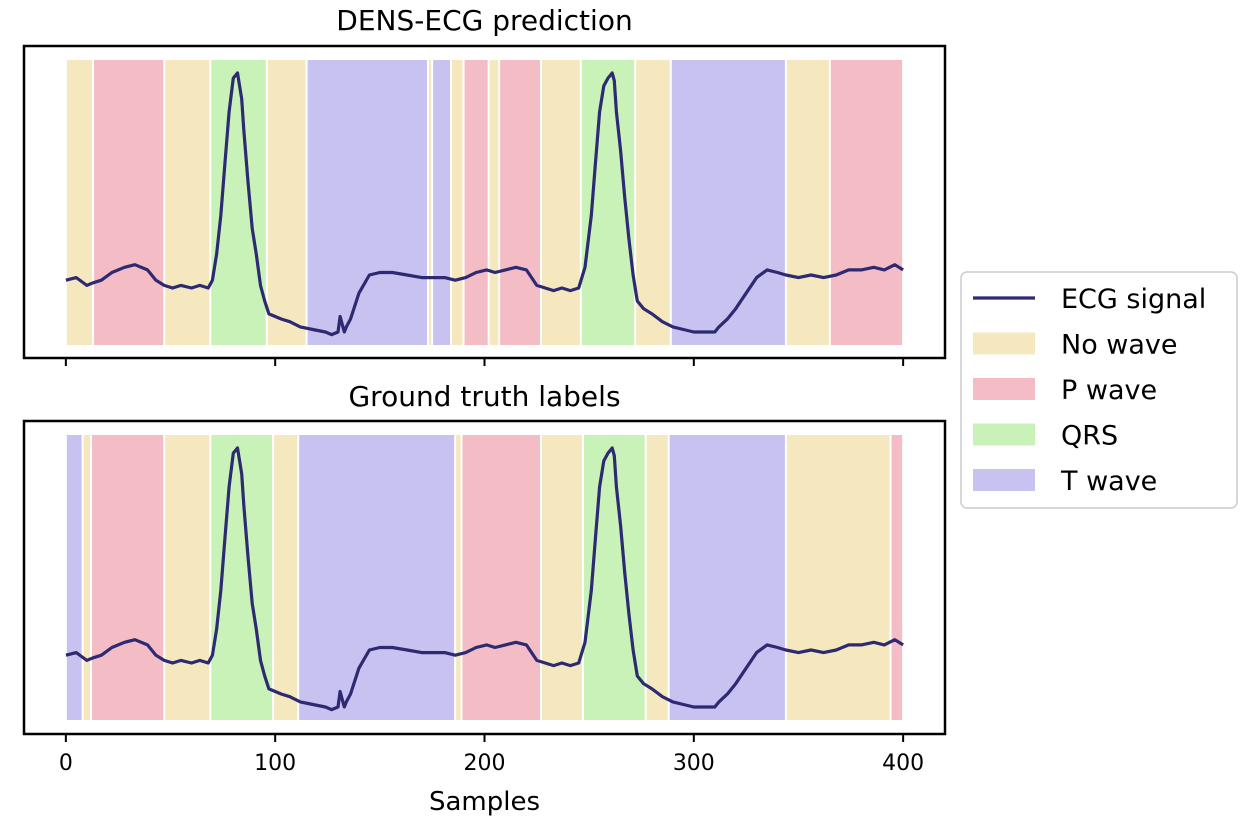 The width and height of the screenshot is (1259, 834). What do you see at coordinates (1108, 481) in the screenshot?
I see `legend-label-t-wave: T wave` at bounding box center [1108, 481].